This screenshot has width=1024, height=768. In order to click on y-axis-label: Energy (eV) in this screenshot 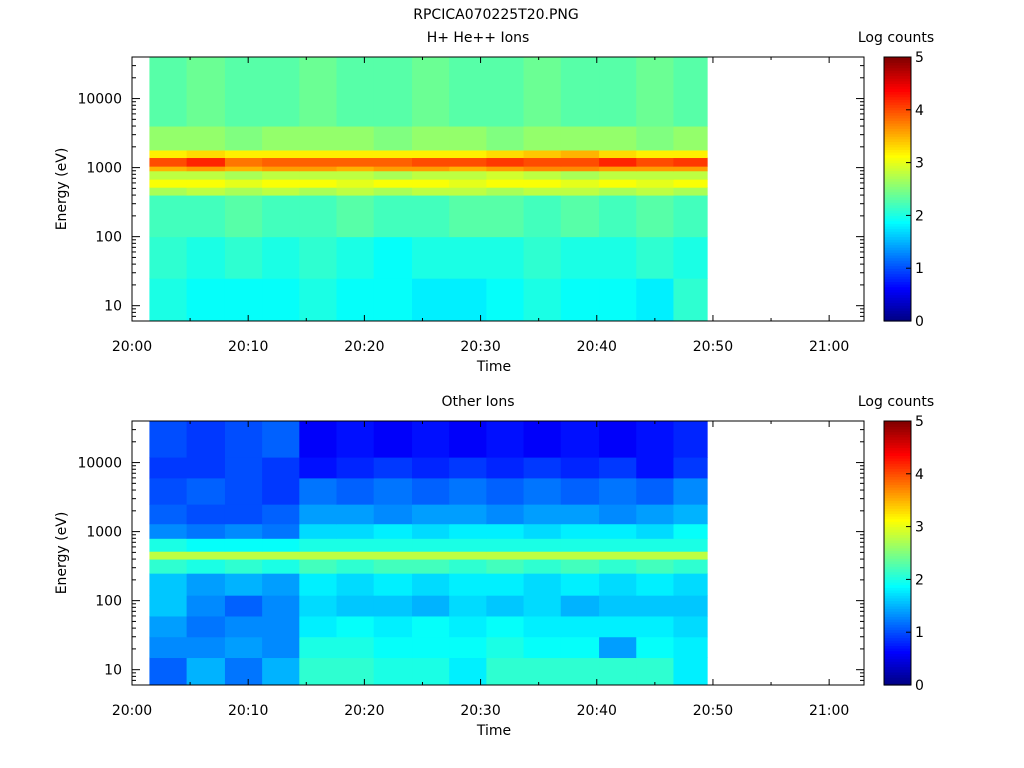, I will do `click(62, 553)`.